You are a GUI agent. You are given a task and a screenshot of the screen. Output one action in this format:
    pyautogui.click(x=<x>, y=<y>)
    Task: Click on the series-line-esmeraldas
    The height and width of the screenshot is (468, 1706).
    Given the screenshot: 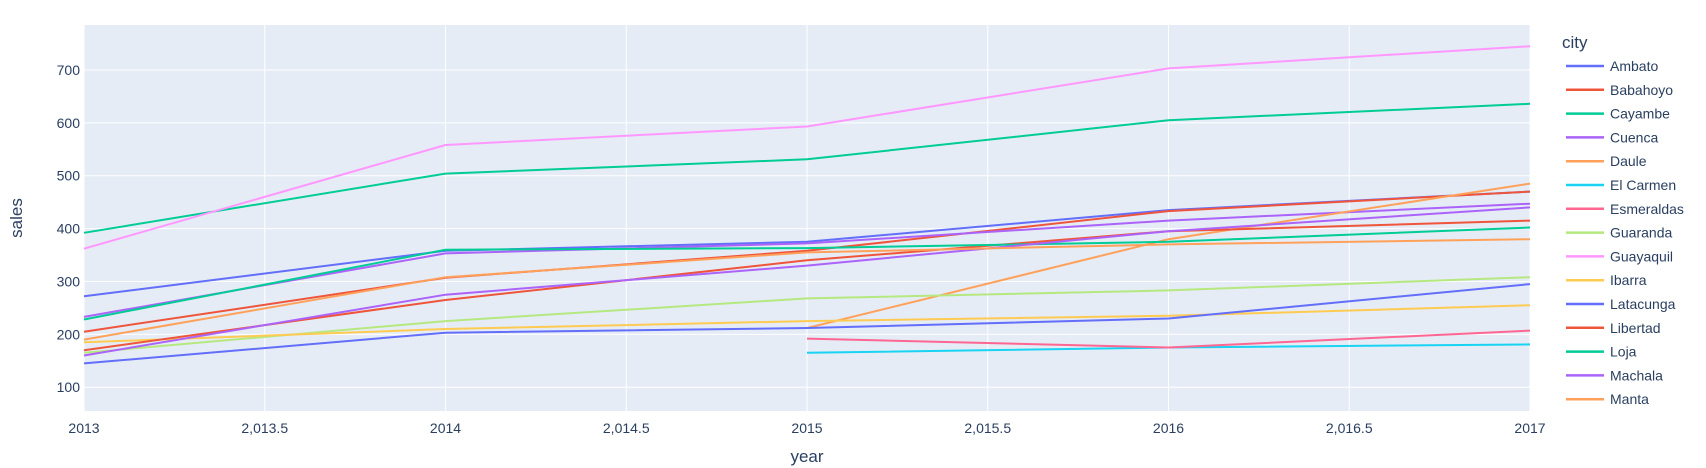 What is the action you would take?
    pyautogui.click(x=1168, y=339)
    